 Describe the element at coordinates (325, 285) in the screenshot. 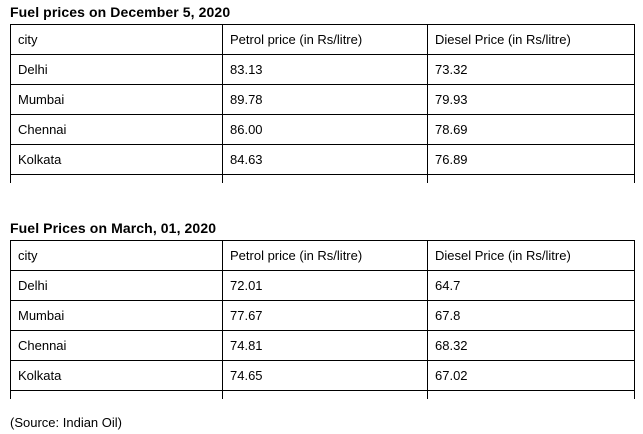

I see `cell-petrol-price: 72.01` at that location.